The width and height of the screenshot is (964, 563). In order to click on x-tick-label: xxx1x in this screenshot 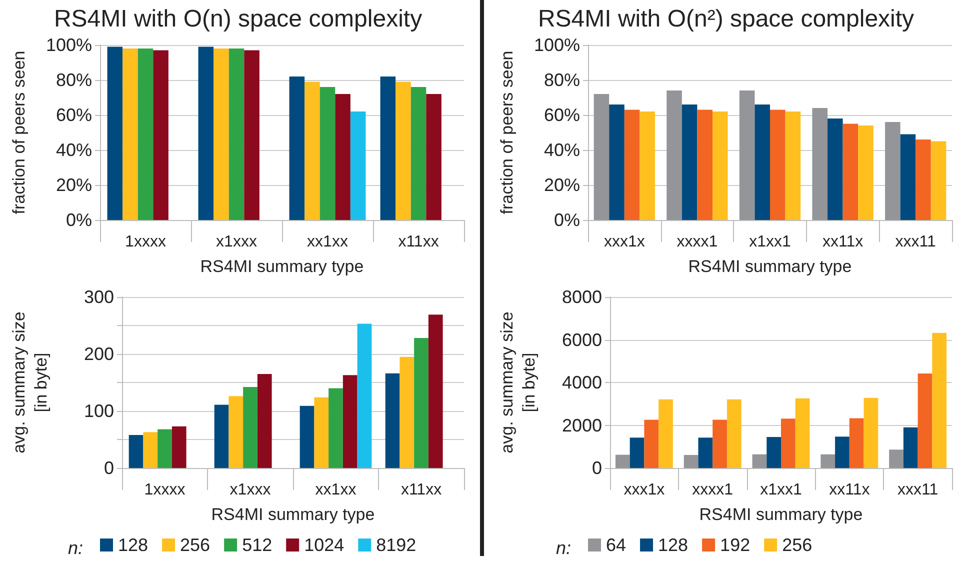, I will do `click(644, 490)`.